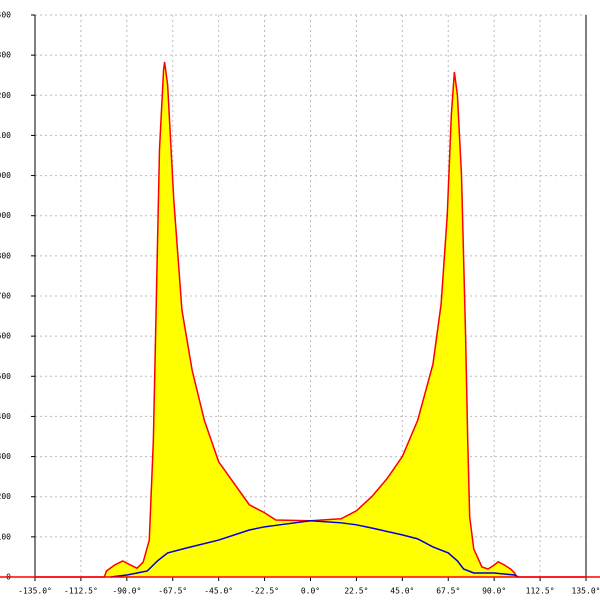  I want to click on y-tick-label: 700, so click(5, 296).